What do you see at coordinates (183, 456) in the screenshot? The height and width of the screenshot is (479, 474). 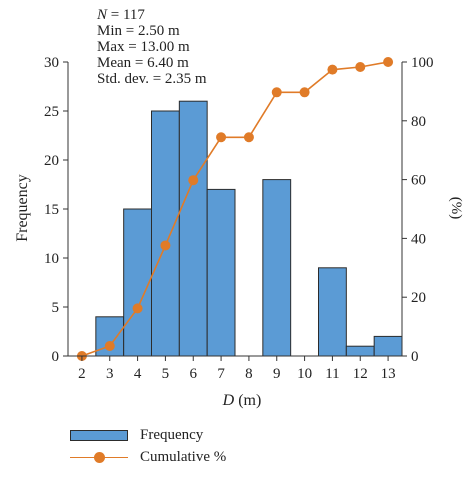 I see `legend-label-cumulative: Cumulative %` at bounding box center [183, 456].